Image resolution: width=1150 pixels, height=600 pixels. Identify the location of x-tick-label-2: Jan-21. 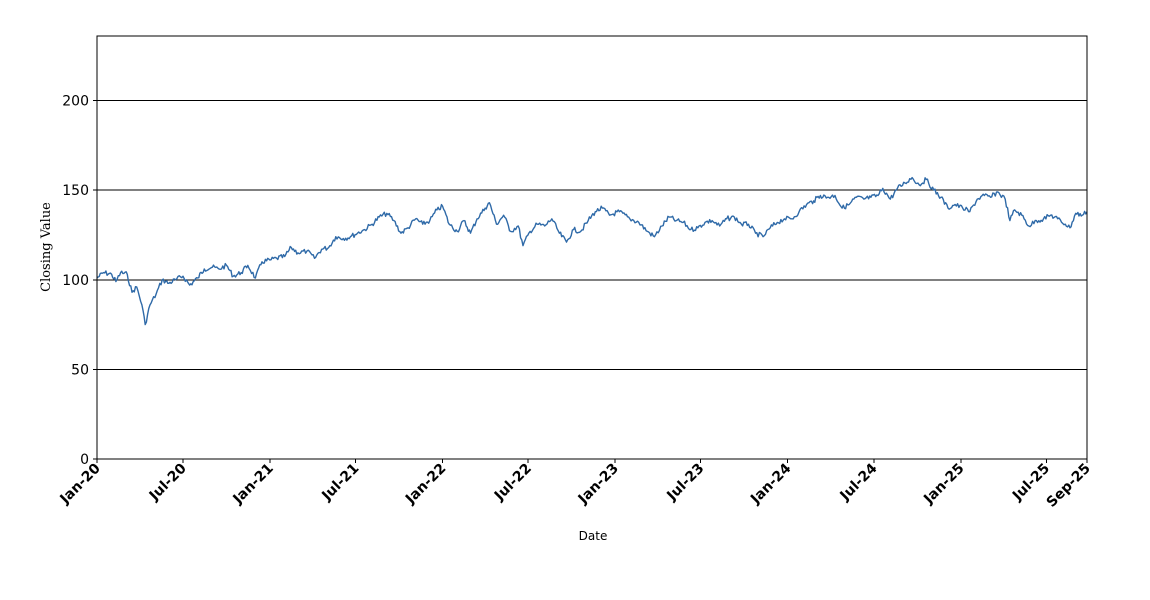
(253, 484).